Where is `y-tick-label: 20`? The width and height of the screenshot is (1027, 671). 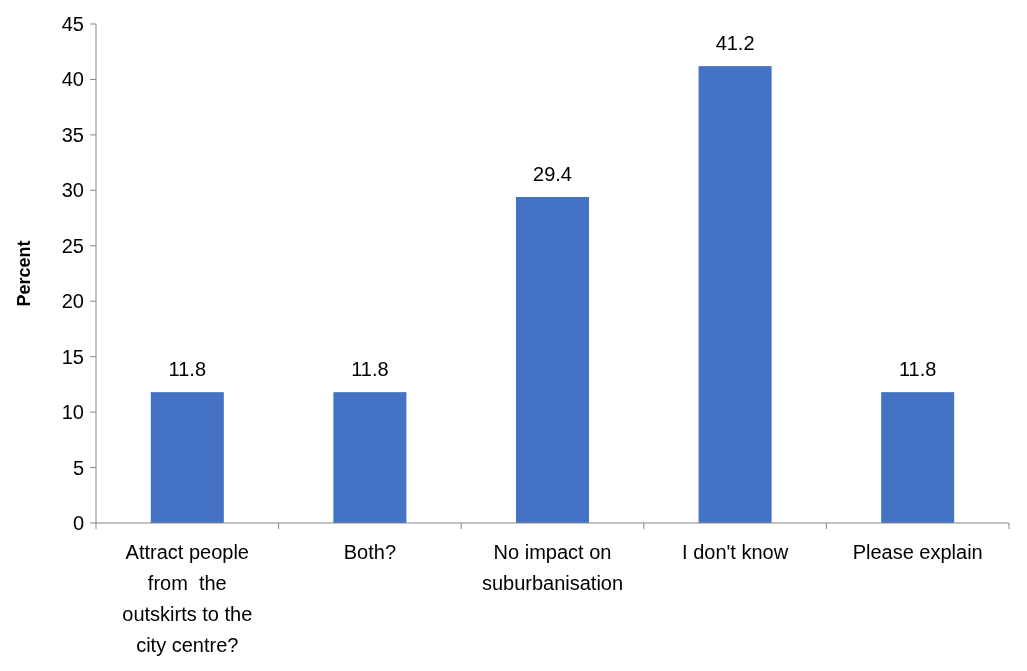
y-tick-label: 20 is located at coordinates (72, 301).